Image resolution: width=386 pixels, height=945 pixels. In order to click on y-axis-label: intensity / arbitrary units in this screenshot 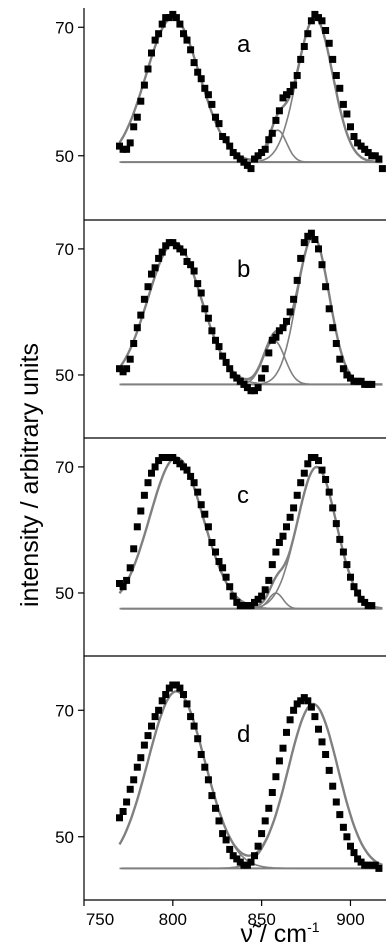, I will do `click(30, 475)`.